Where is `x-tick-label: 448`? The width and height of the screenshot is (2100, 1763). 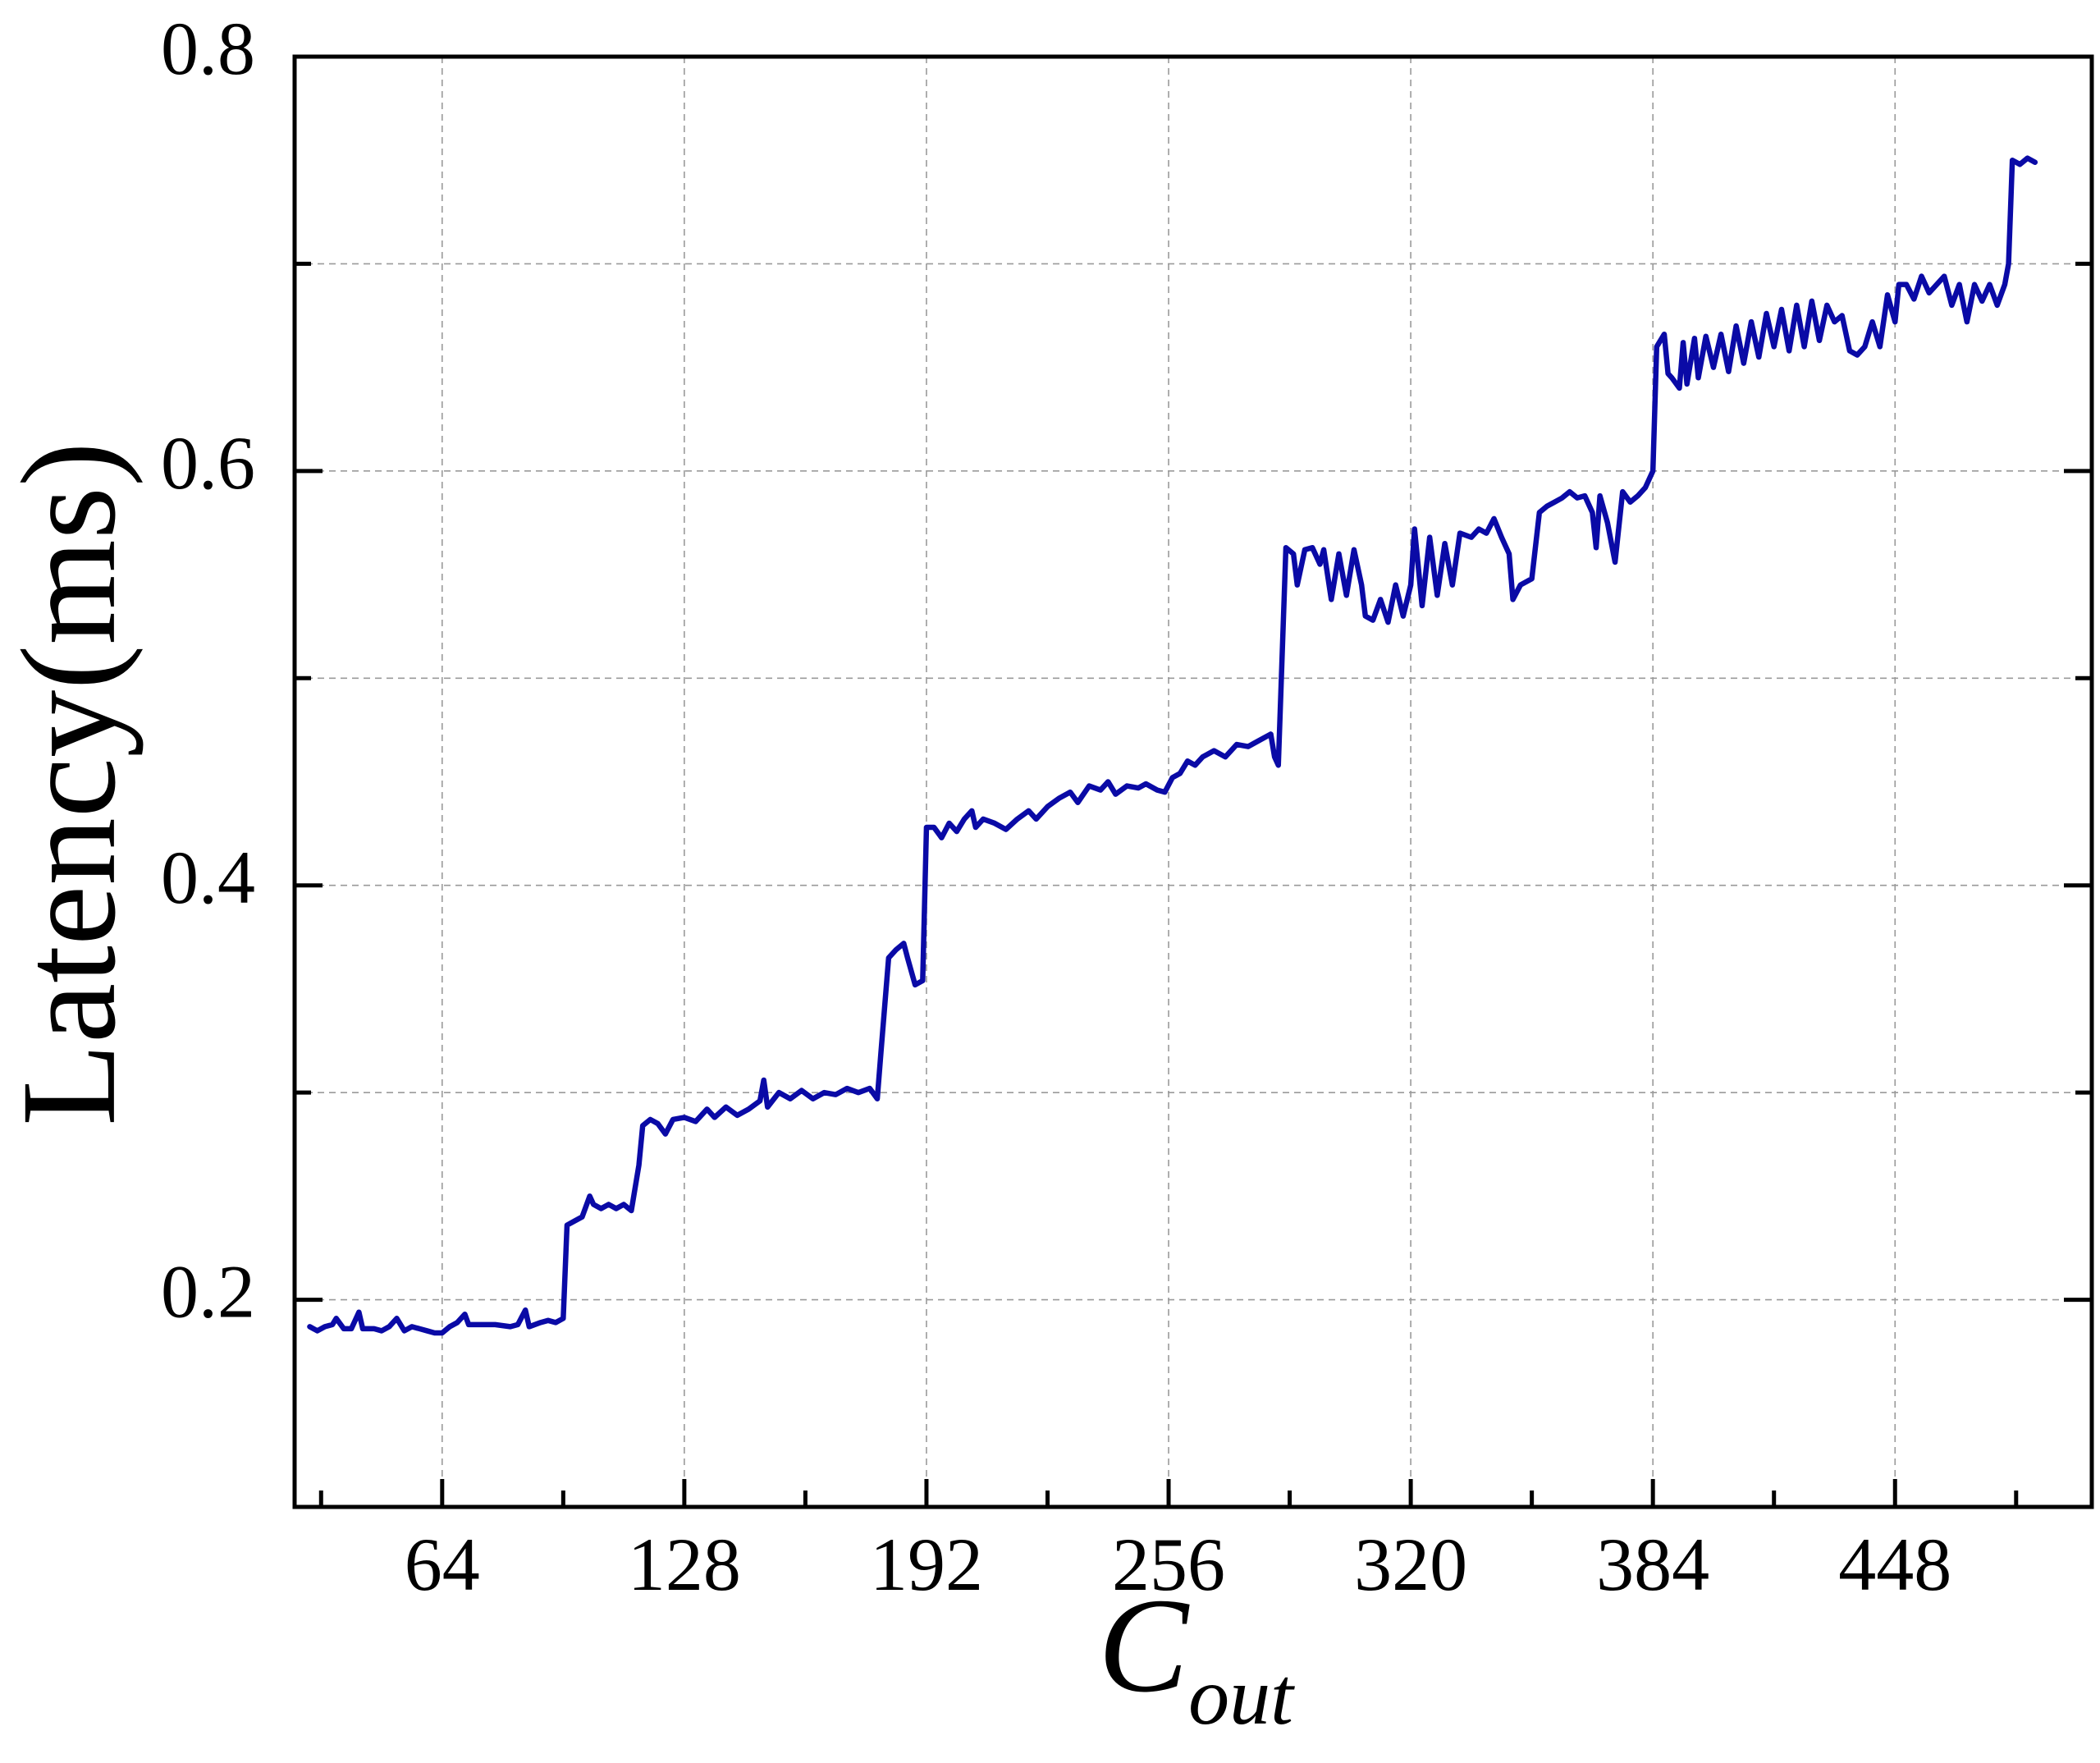 x-tick-label: 448 is located at coordinates (1895, 1564).